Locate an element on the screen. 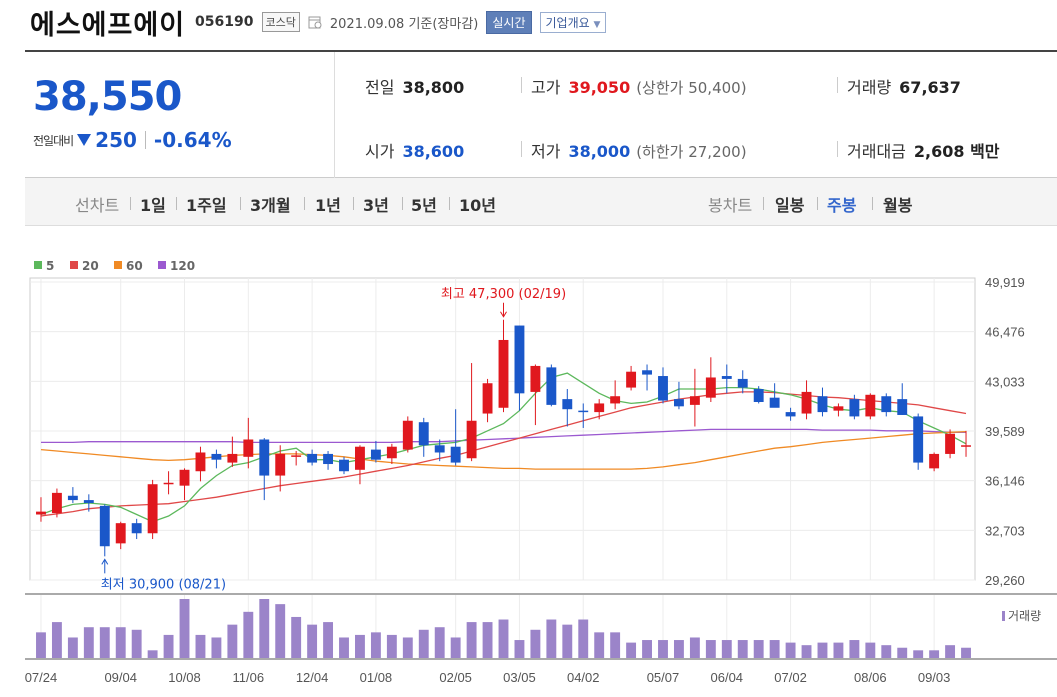 This screenshot has height=697, width=1057. stock-code: 056190 is located at coordinates (224, 22).